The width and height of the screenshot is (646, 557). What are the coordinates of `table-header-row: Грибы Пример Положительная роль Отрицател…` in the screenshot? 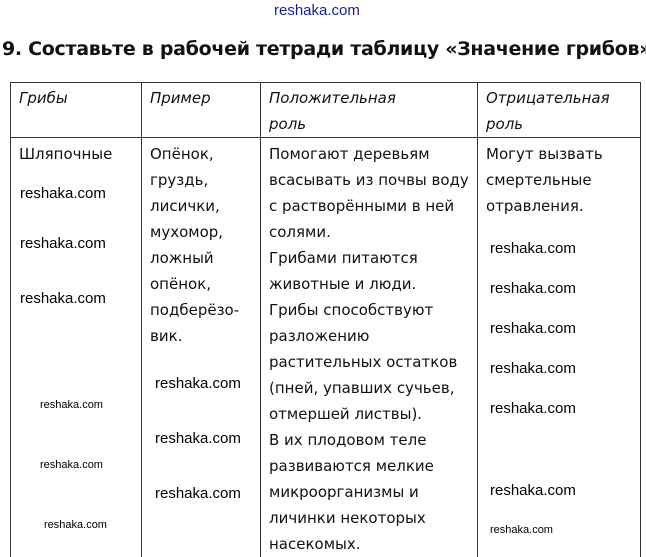 It's located at (325, 110).